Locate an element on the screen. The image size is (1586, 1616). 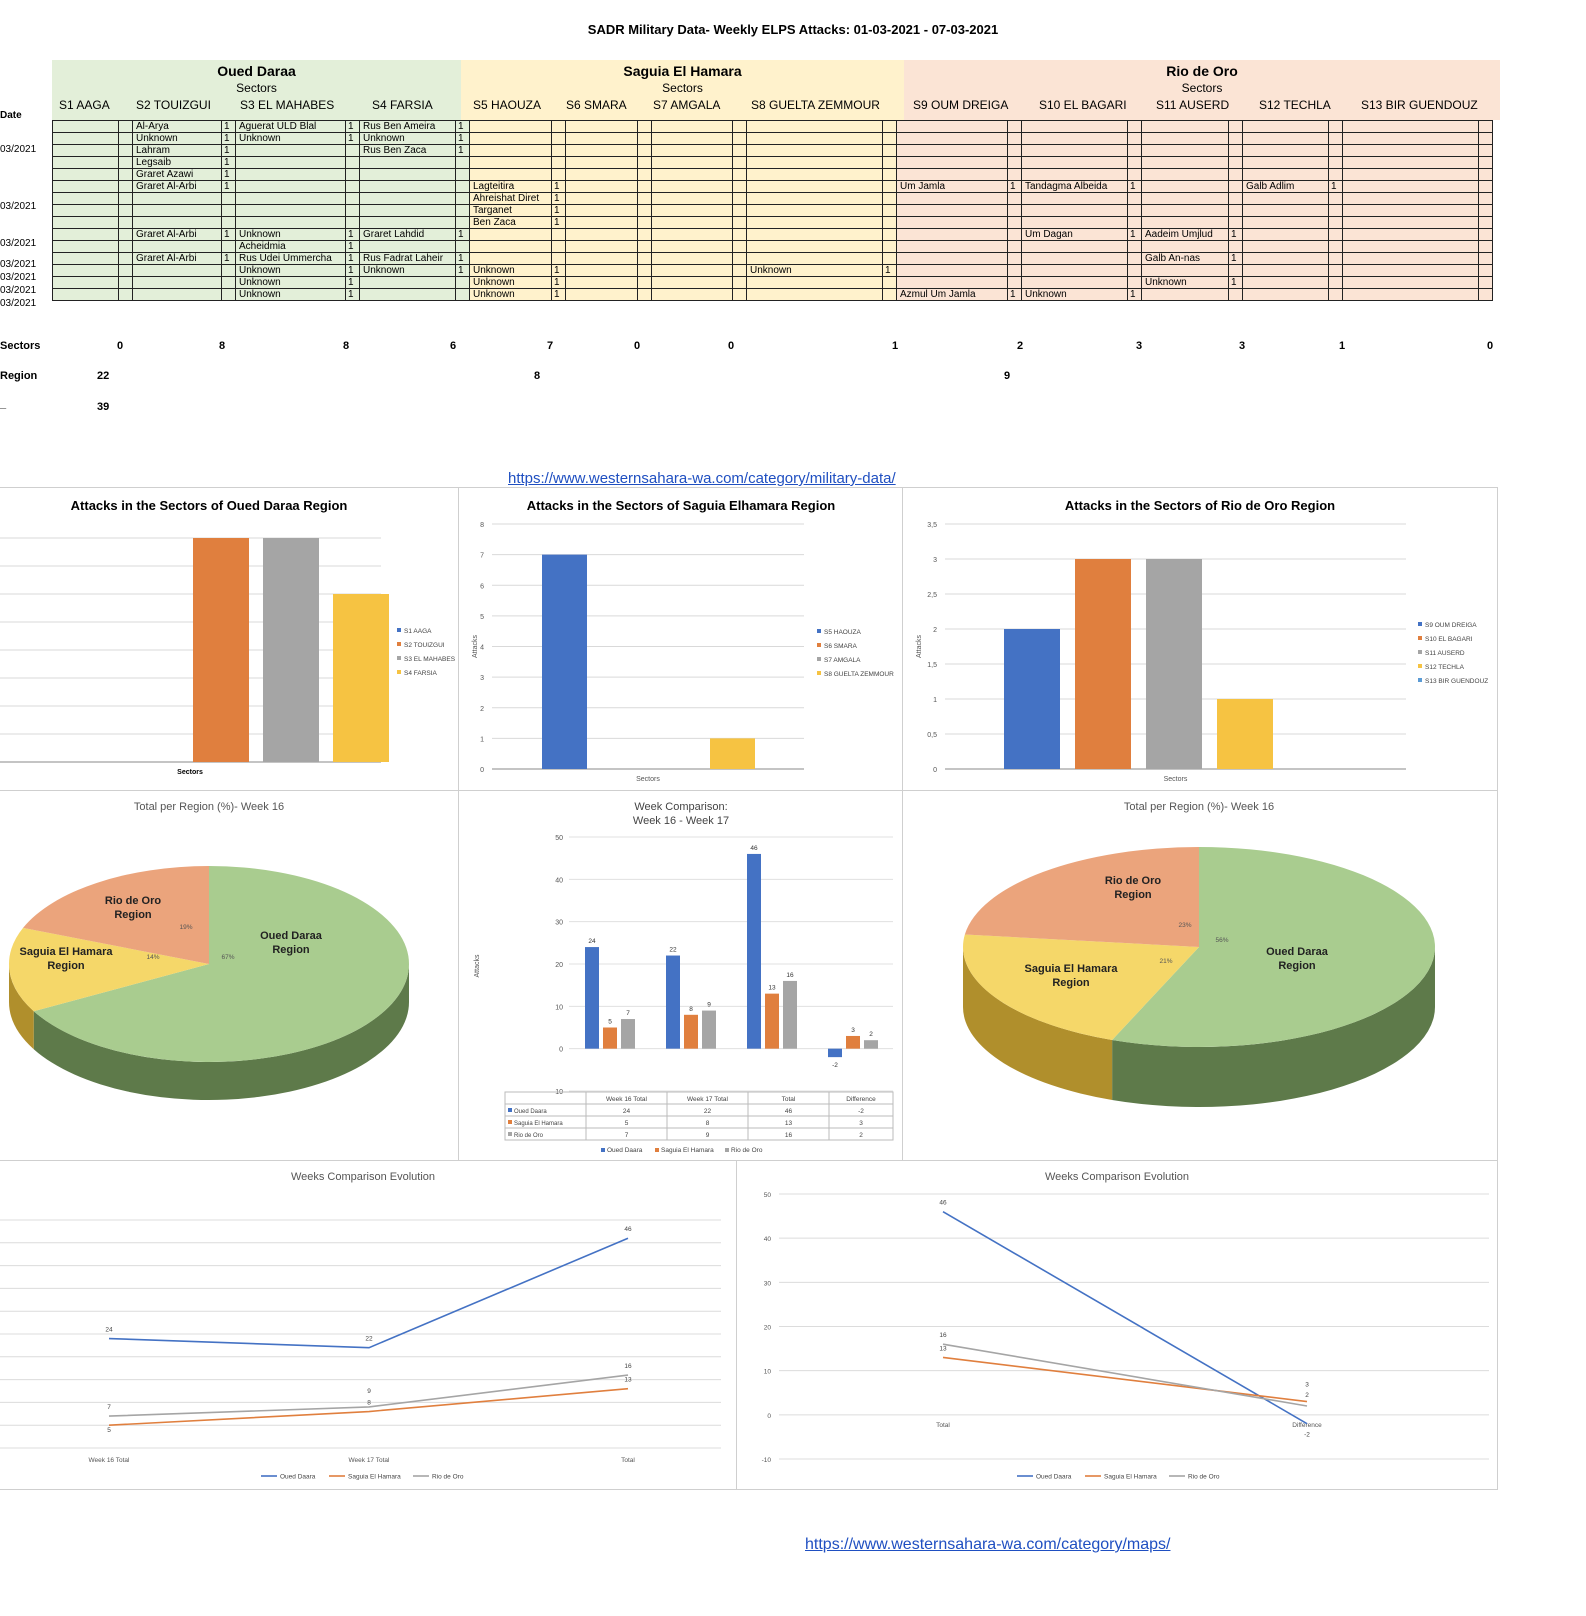
data-table-series: Oued Daara is located at coordinates (530, 1112).